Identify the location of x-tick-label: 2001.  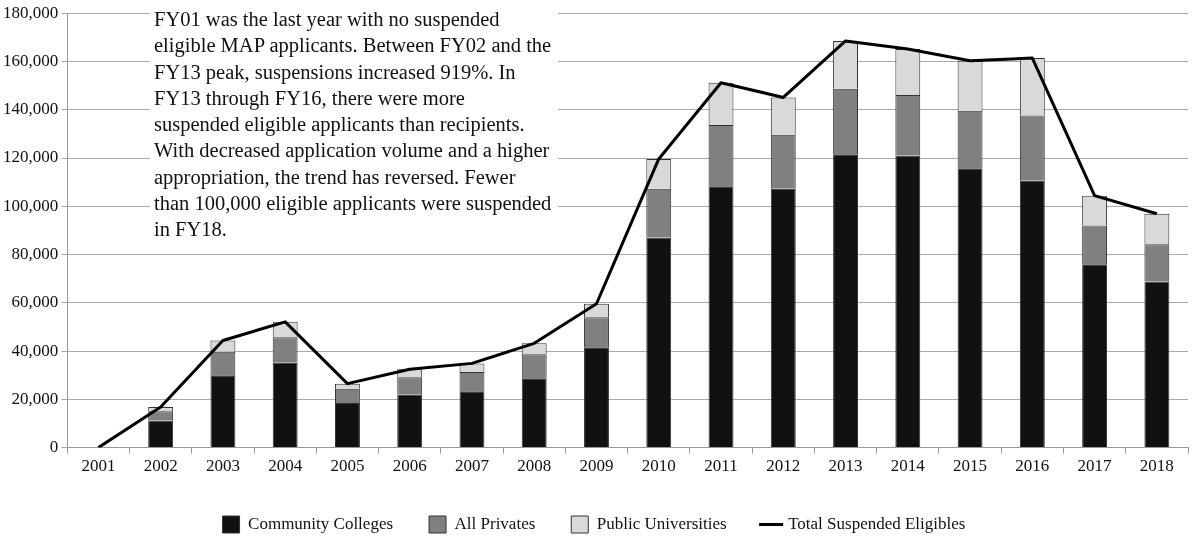
(98, 466).